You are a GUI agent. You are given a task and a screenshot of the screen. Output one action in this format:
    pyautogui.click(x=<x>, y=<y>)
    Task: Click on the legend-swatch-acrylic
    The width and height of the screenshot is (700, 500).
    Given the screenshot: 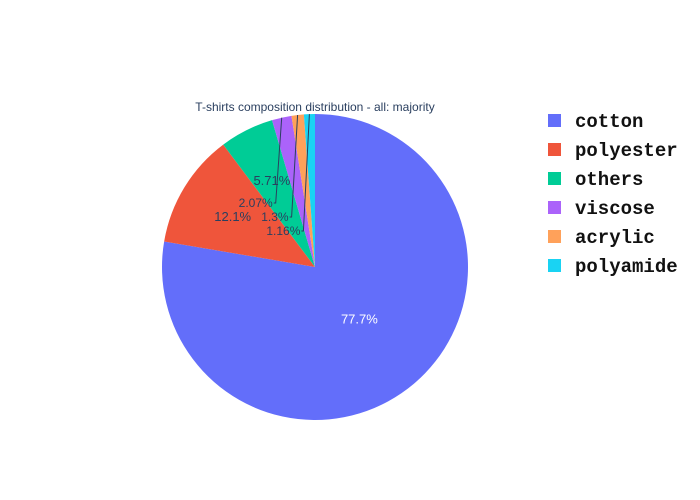 What is the action you would take?
    pyautogui.click(x=554, y=236)
    